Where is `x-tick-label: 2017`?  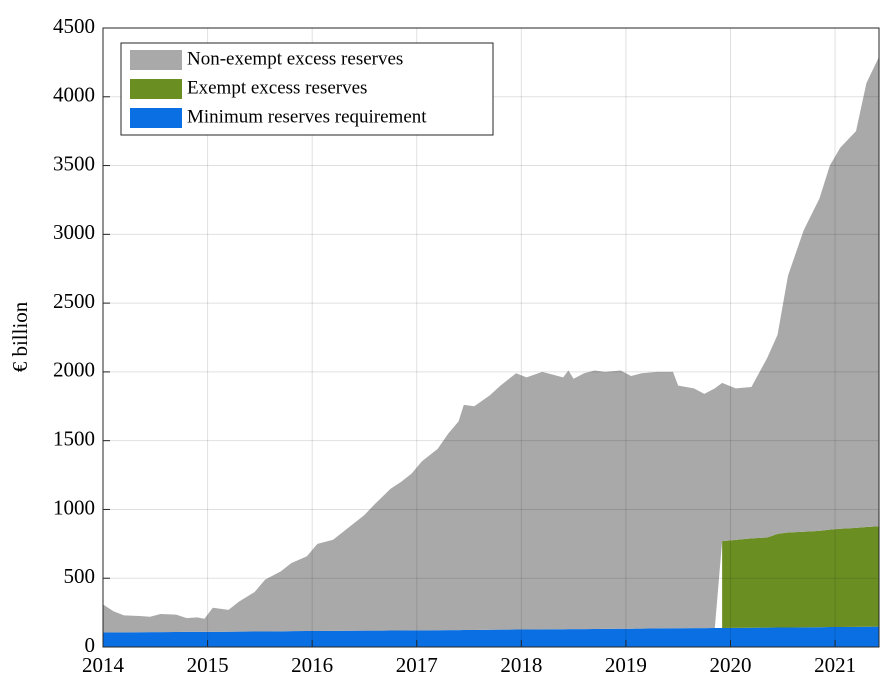
x-tick-label: 2017 is located at coordinates (417, 665).